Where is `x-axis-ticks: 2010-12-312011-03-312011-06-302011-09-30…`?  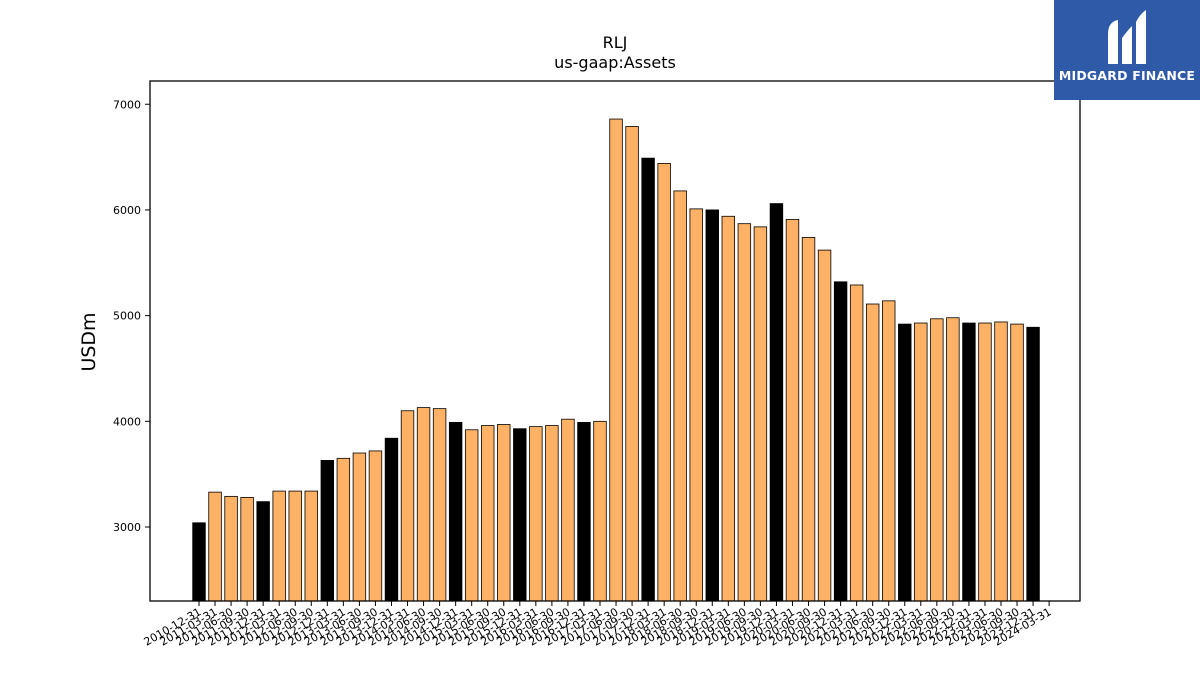 x-axis-ticks: 2010-12-312011-03-312011-06-302011-09-30… is located at coordinates (598, 625).